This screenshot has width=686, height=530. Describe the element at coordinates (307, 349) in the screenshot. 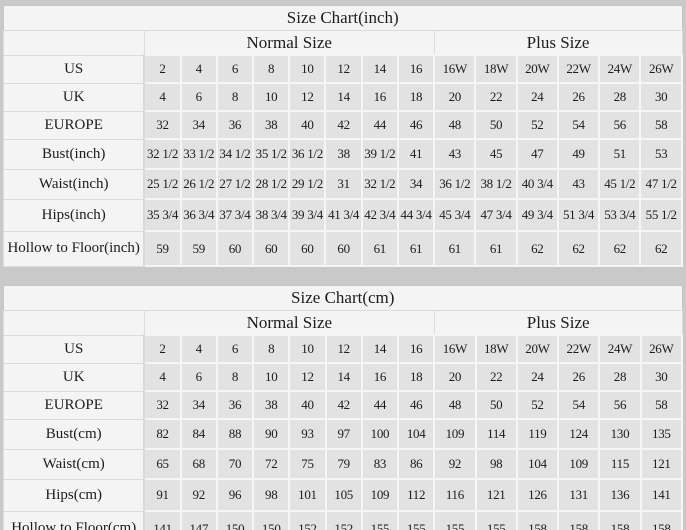

I see `size-value-cell: 10` at that location.